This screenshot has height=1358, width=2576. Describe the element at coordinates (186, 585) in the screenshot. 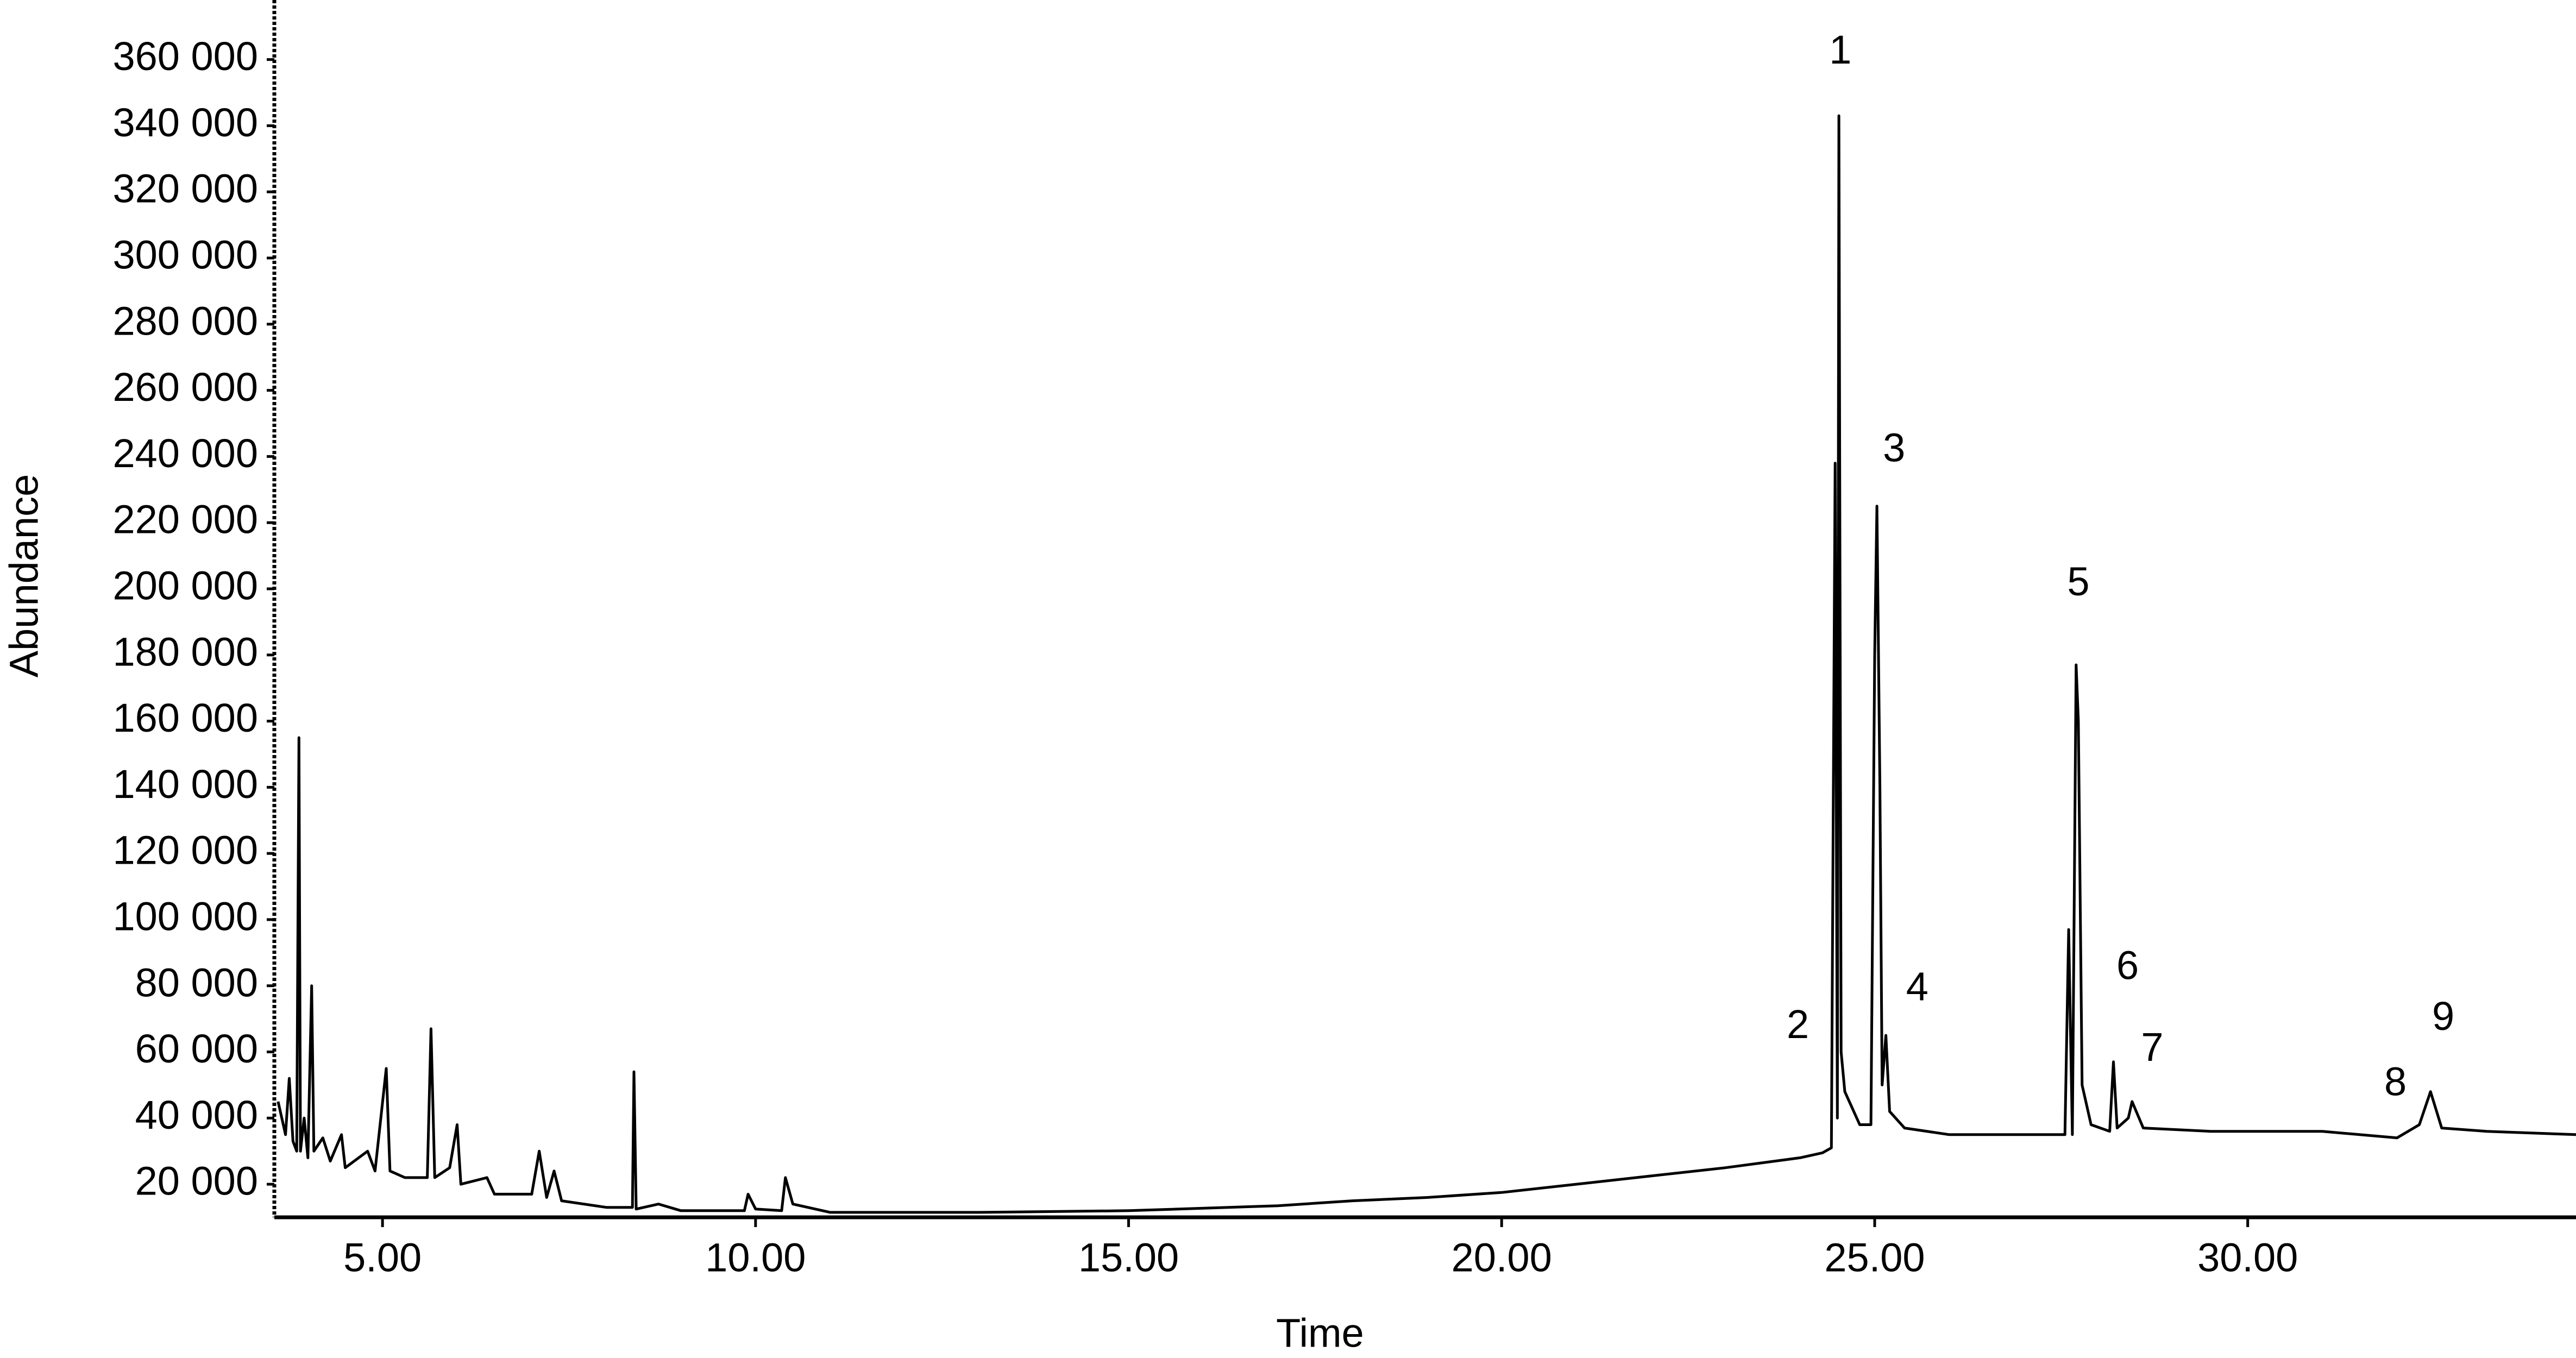

I see `y-tick-label: 200 000` at that location.